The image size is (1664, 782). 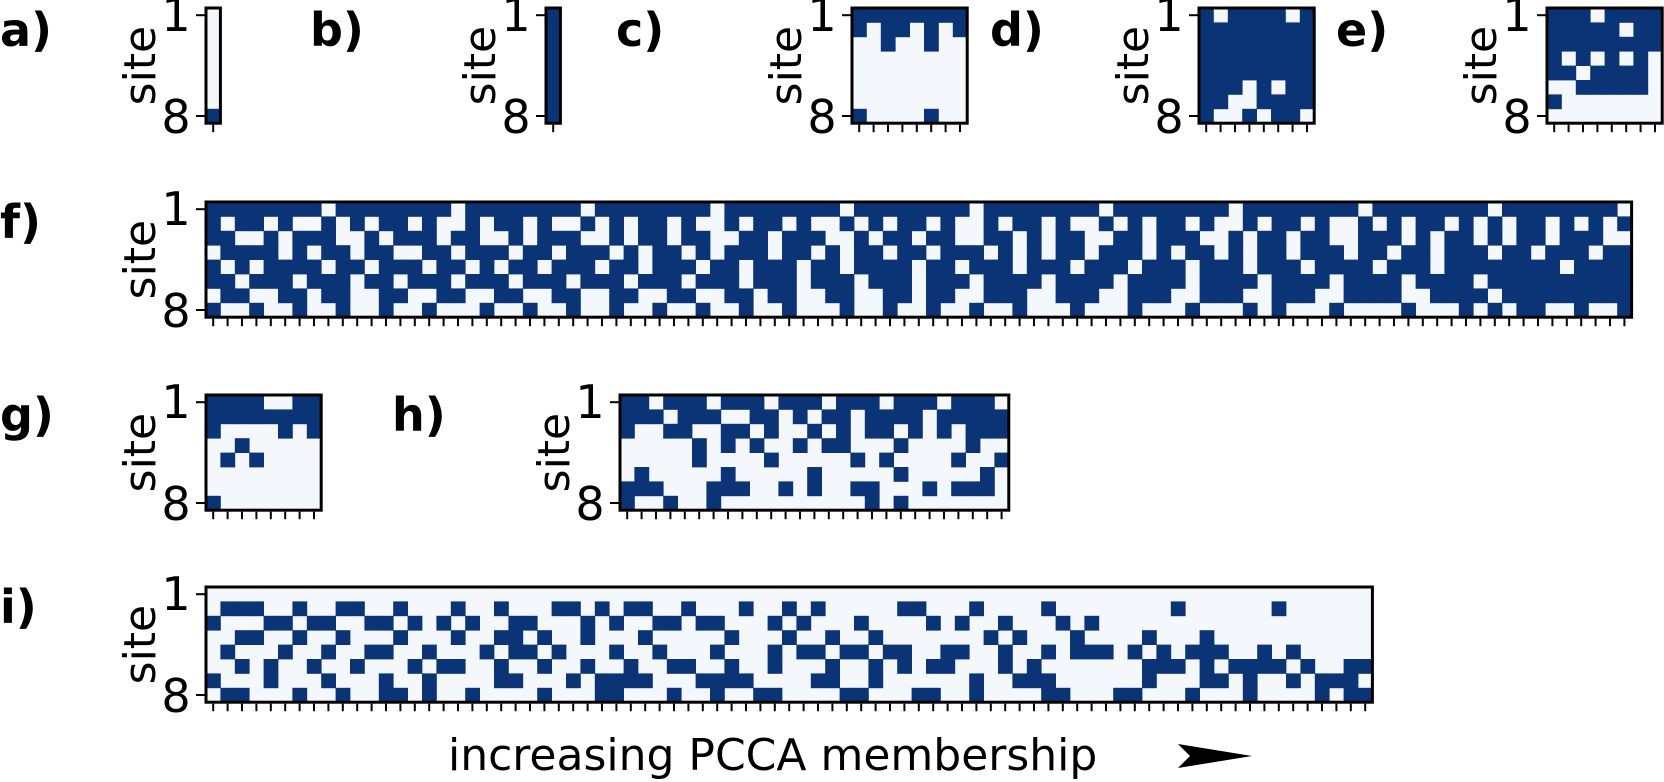 What do you see at coordinates (821, 21) in the screenshot?
I see `y-tick-label: 1` at bounding box center [821, 21].